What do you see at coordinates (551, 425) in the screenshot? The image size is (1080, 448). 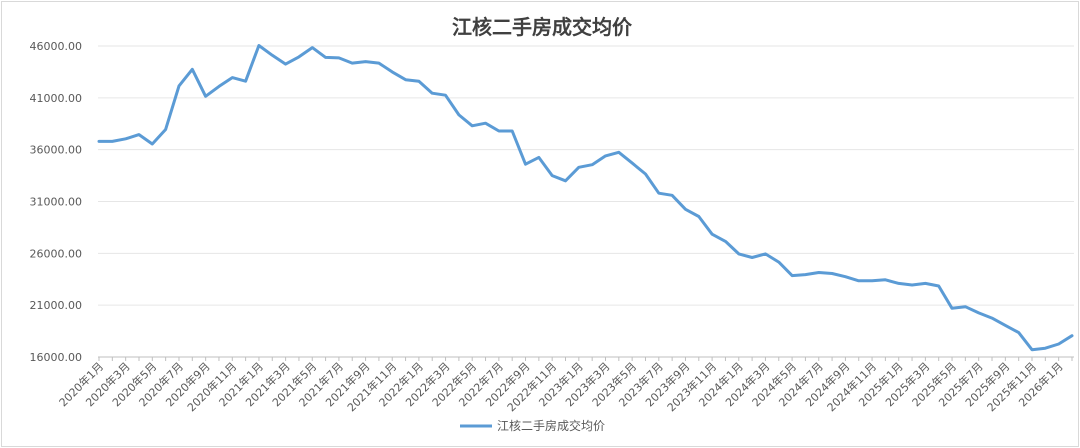 I see `legend-label: 江核二手房成交均价` at bounding box center [551, 425].